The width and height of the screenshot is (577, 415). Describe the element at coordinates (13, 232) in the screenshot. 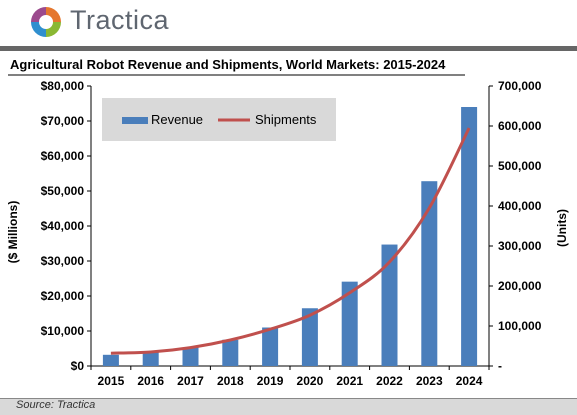

I see `y-axis-left-label: ($ Millions)` at that location.